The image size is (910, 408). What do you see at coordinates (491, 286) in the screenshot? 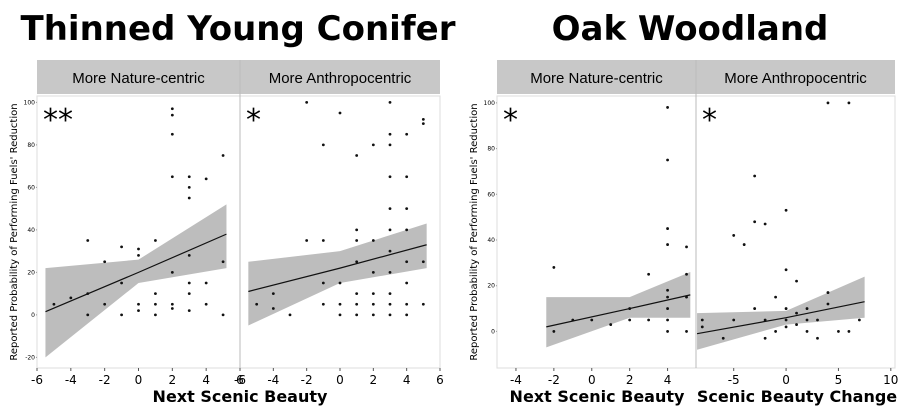
I see `y-tick-label: 20` at bounding box center [491, 286].